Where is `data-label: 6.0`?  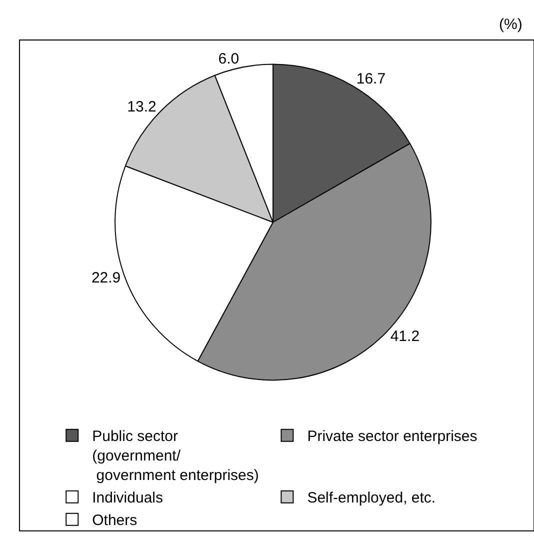
data-label: 6.0 is located at coordinates (229, 59).